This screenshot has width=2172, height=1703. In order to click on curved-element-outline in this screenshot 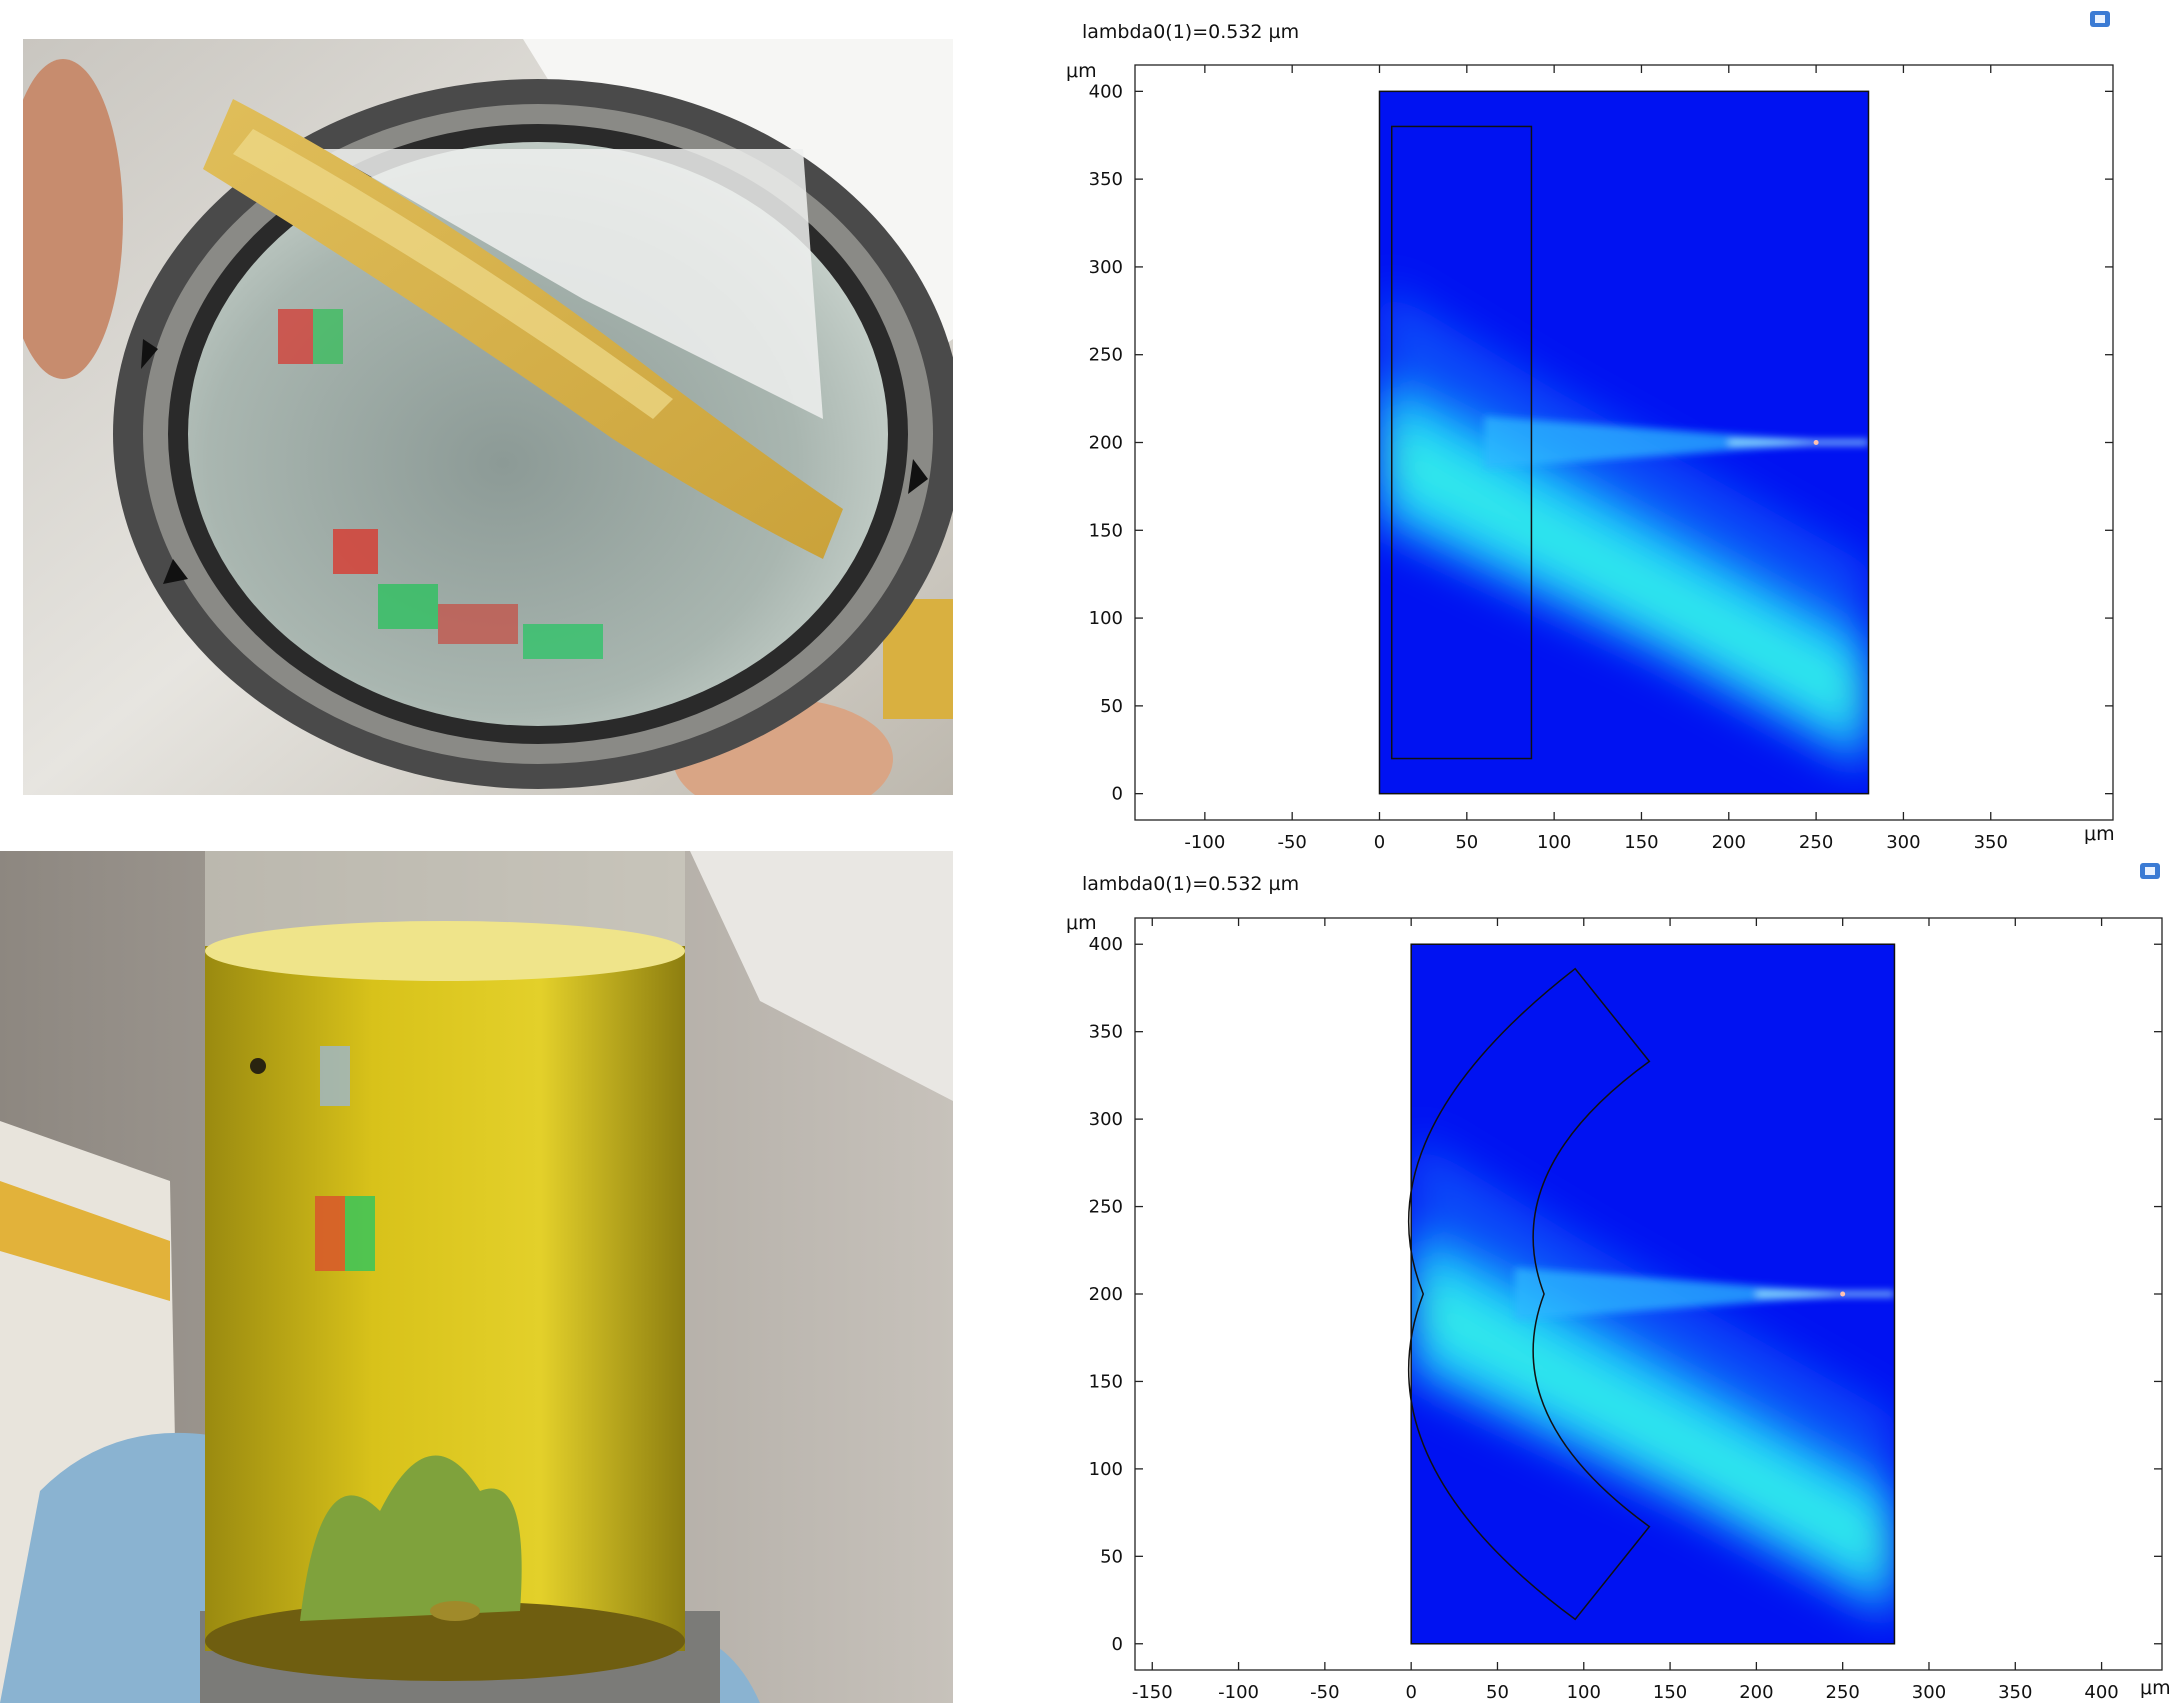, I will do `click(1529, 1294)`.